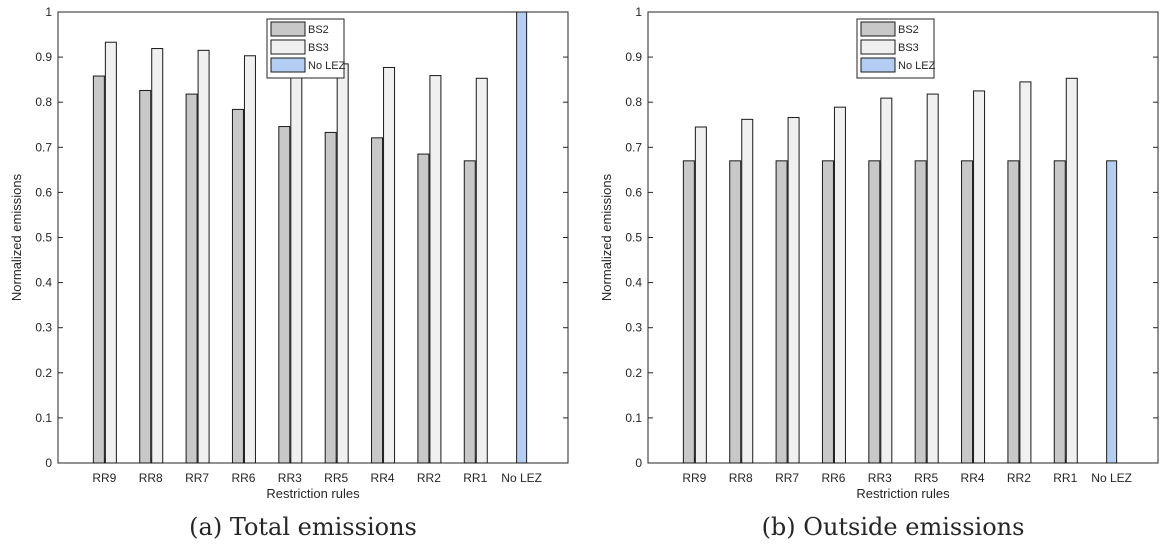 The image size is (1169, 556). What do you see at coordinates (893, 527) in the screenshot?
I see `figure-caption: (b) Outside emissions` at bounding box center [893, 527].